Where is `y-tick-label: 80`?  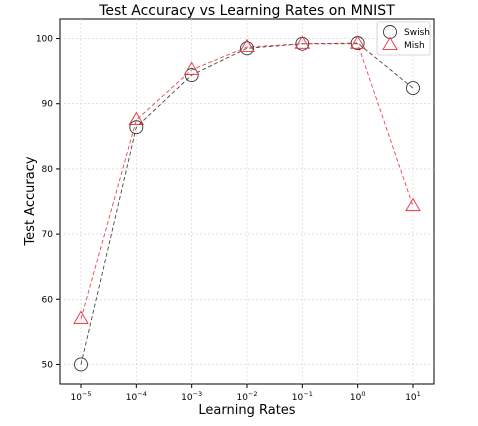 y-tick-label: 80 is located at coordinates (48, 170).